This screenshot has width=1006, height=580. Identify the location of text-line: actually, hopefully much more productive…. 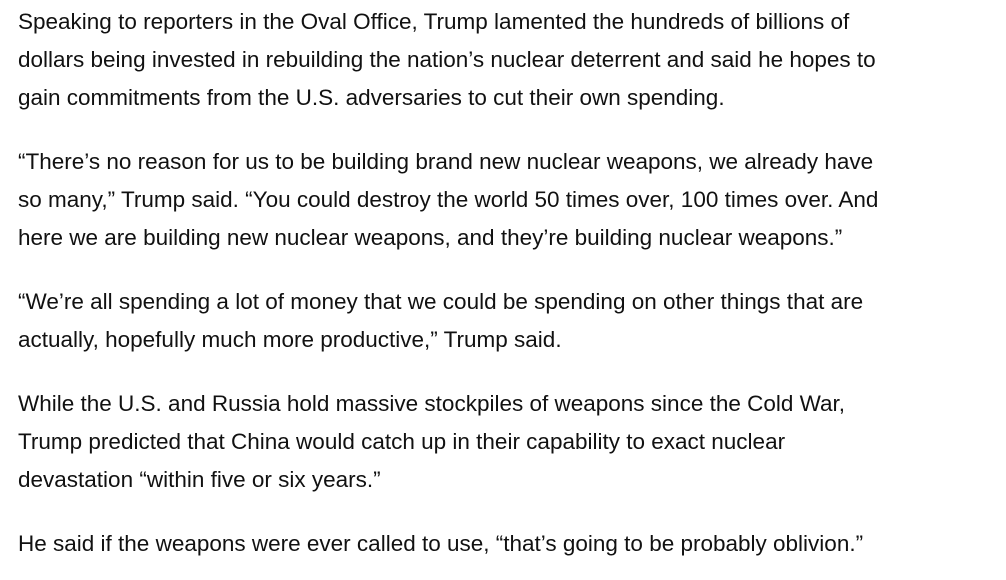
(290, 339).